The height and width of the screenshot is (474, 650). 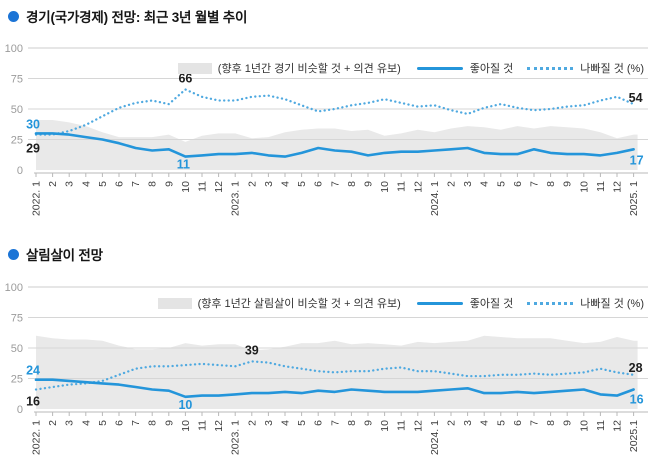 I want to click on economy-chart-title-text: 경기(국가경제) 전망: 최근 3년 월별 추이, so click(x=137, y=17).